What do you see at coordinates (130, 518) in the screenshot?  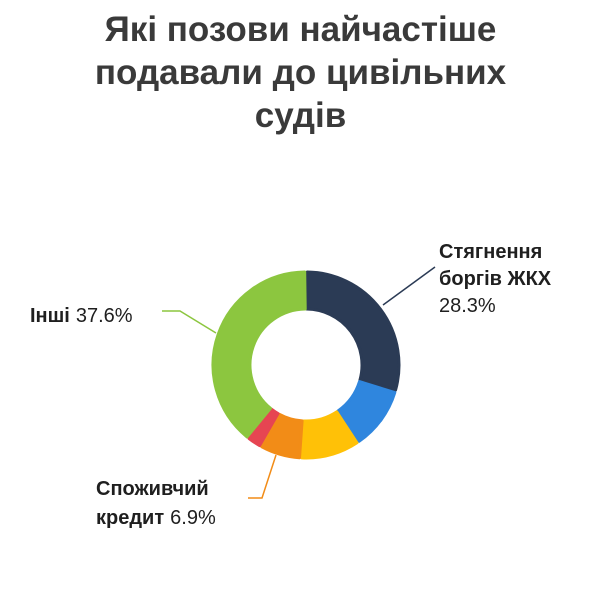 I see `label-spozh-name: кредит` at bounding box center [130, 518].